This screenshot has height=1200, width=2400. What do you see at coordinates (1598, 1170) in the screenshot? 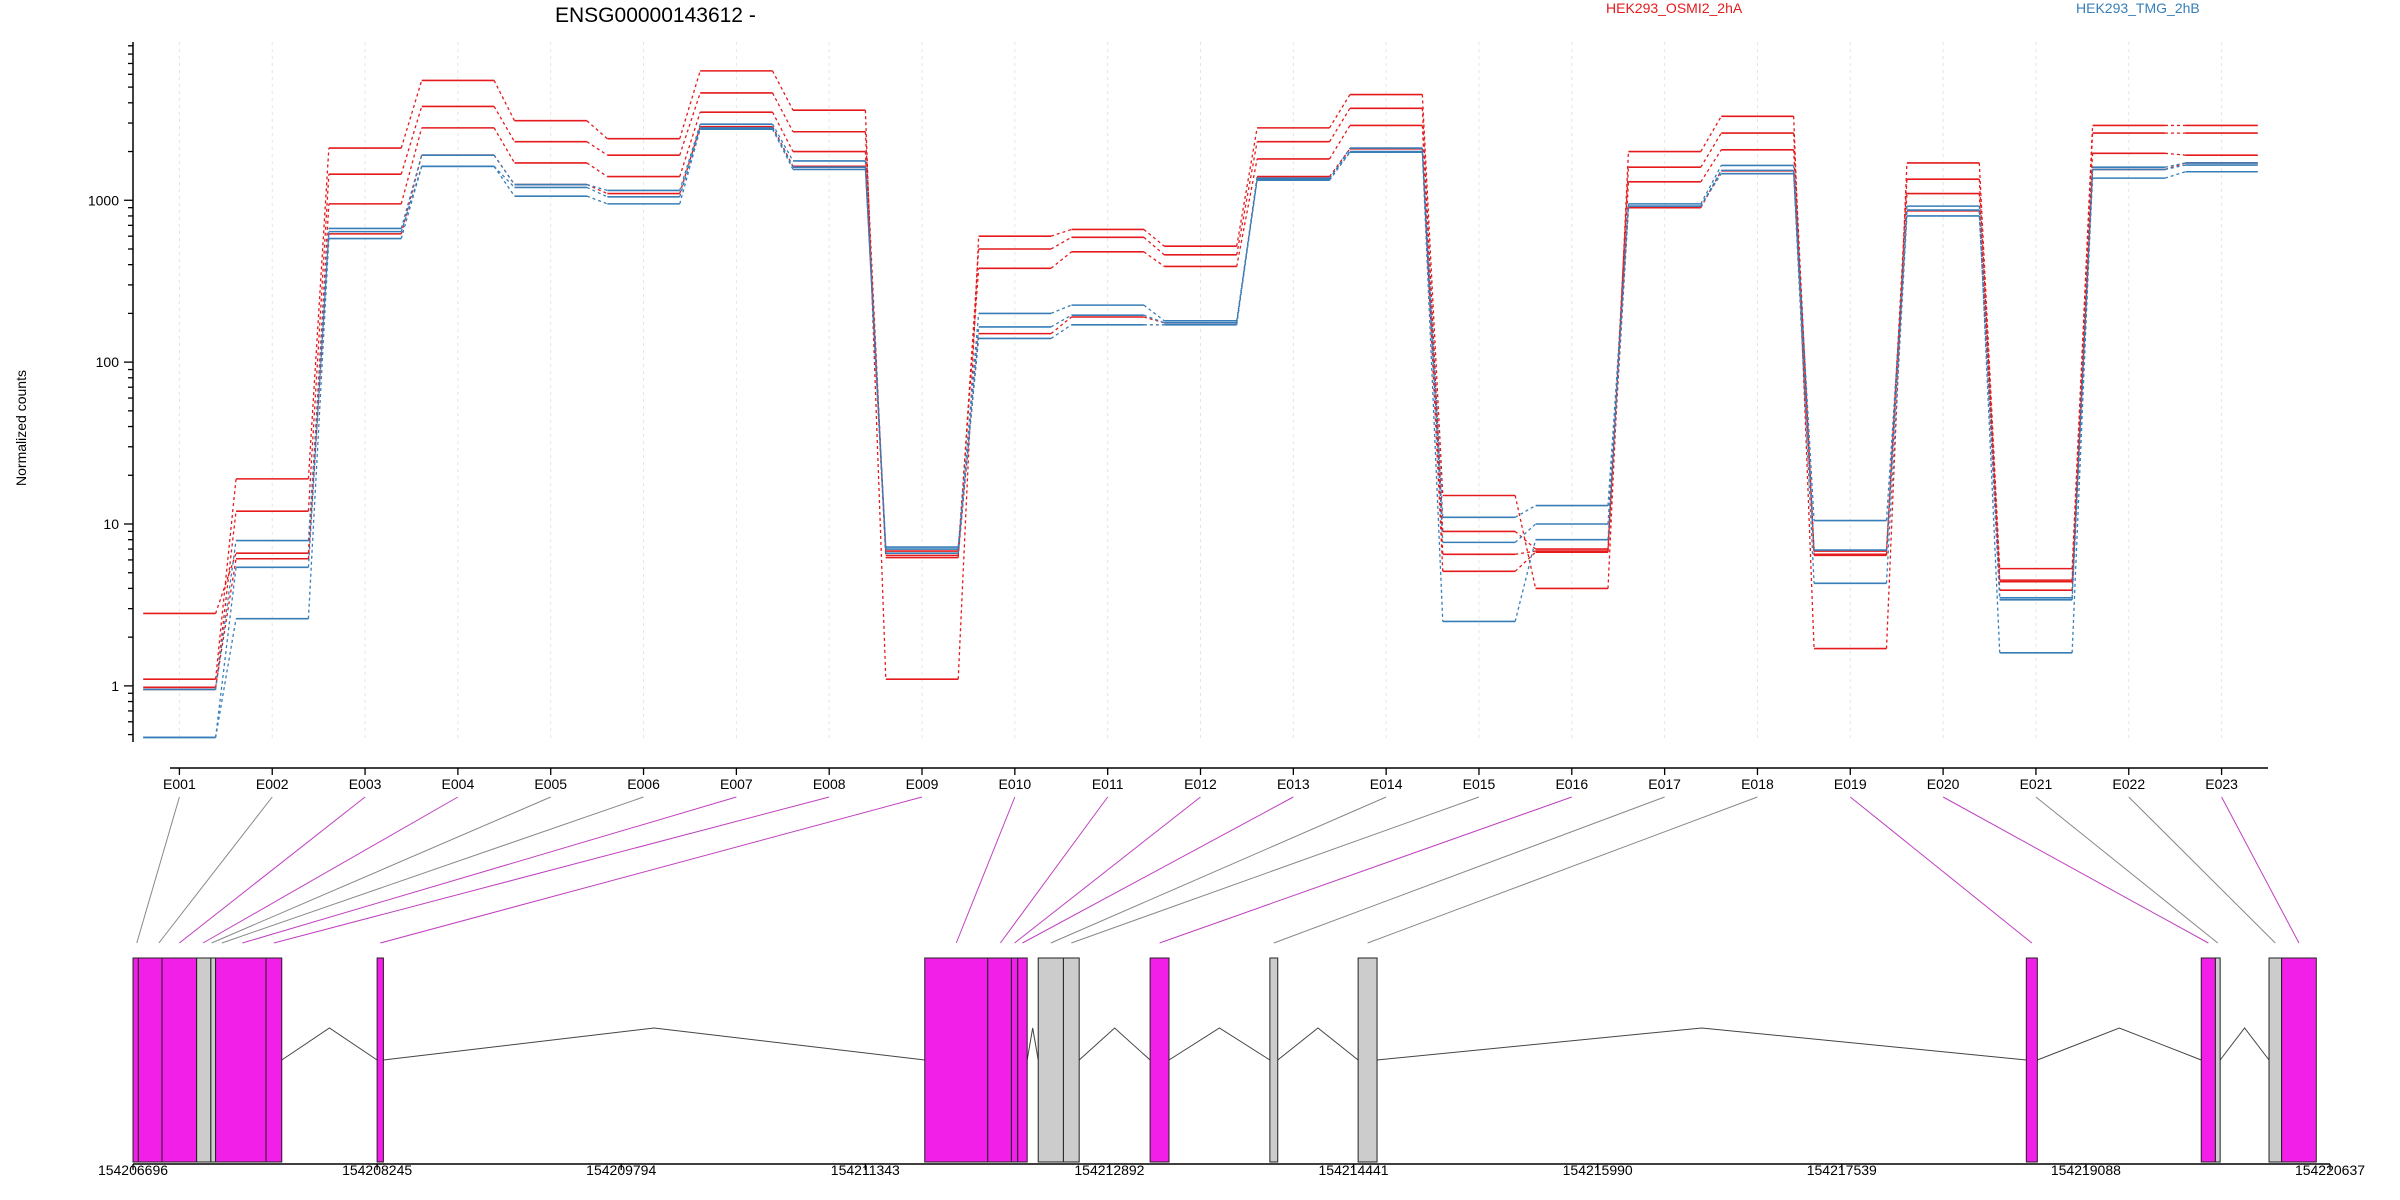
I see `genome-tick-label: 154215990` at bounding box center [1598, 1170].